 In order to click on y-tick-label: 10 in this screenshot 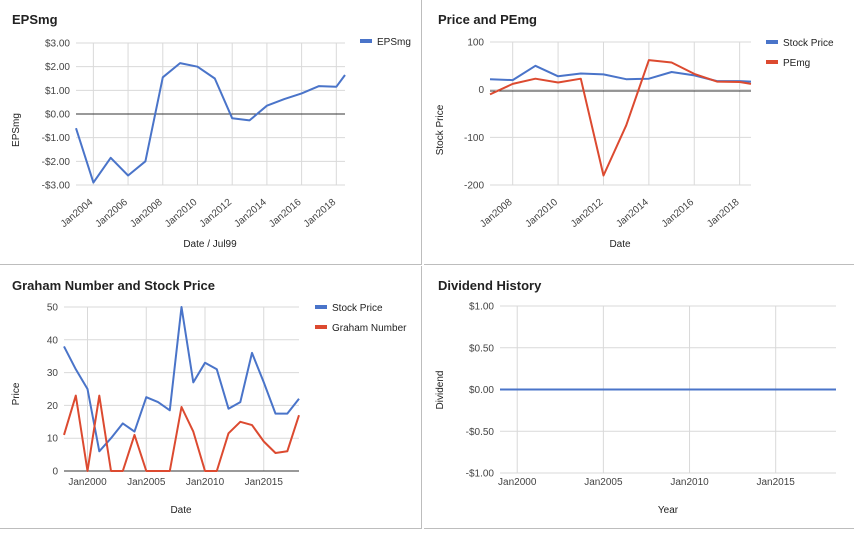, I will do `click(53, 439)`.